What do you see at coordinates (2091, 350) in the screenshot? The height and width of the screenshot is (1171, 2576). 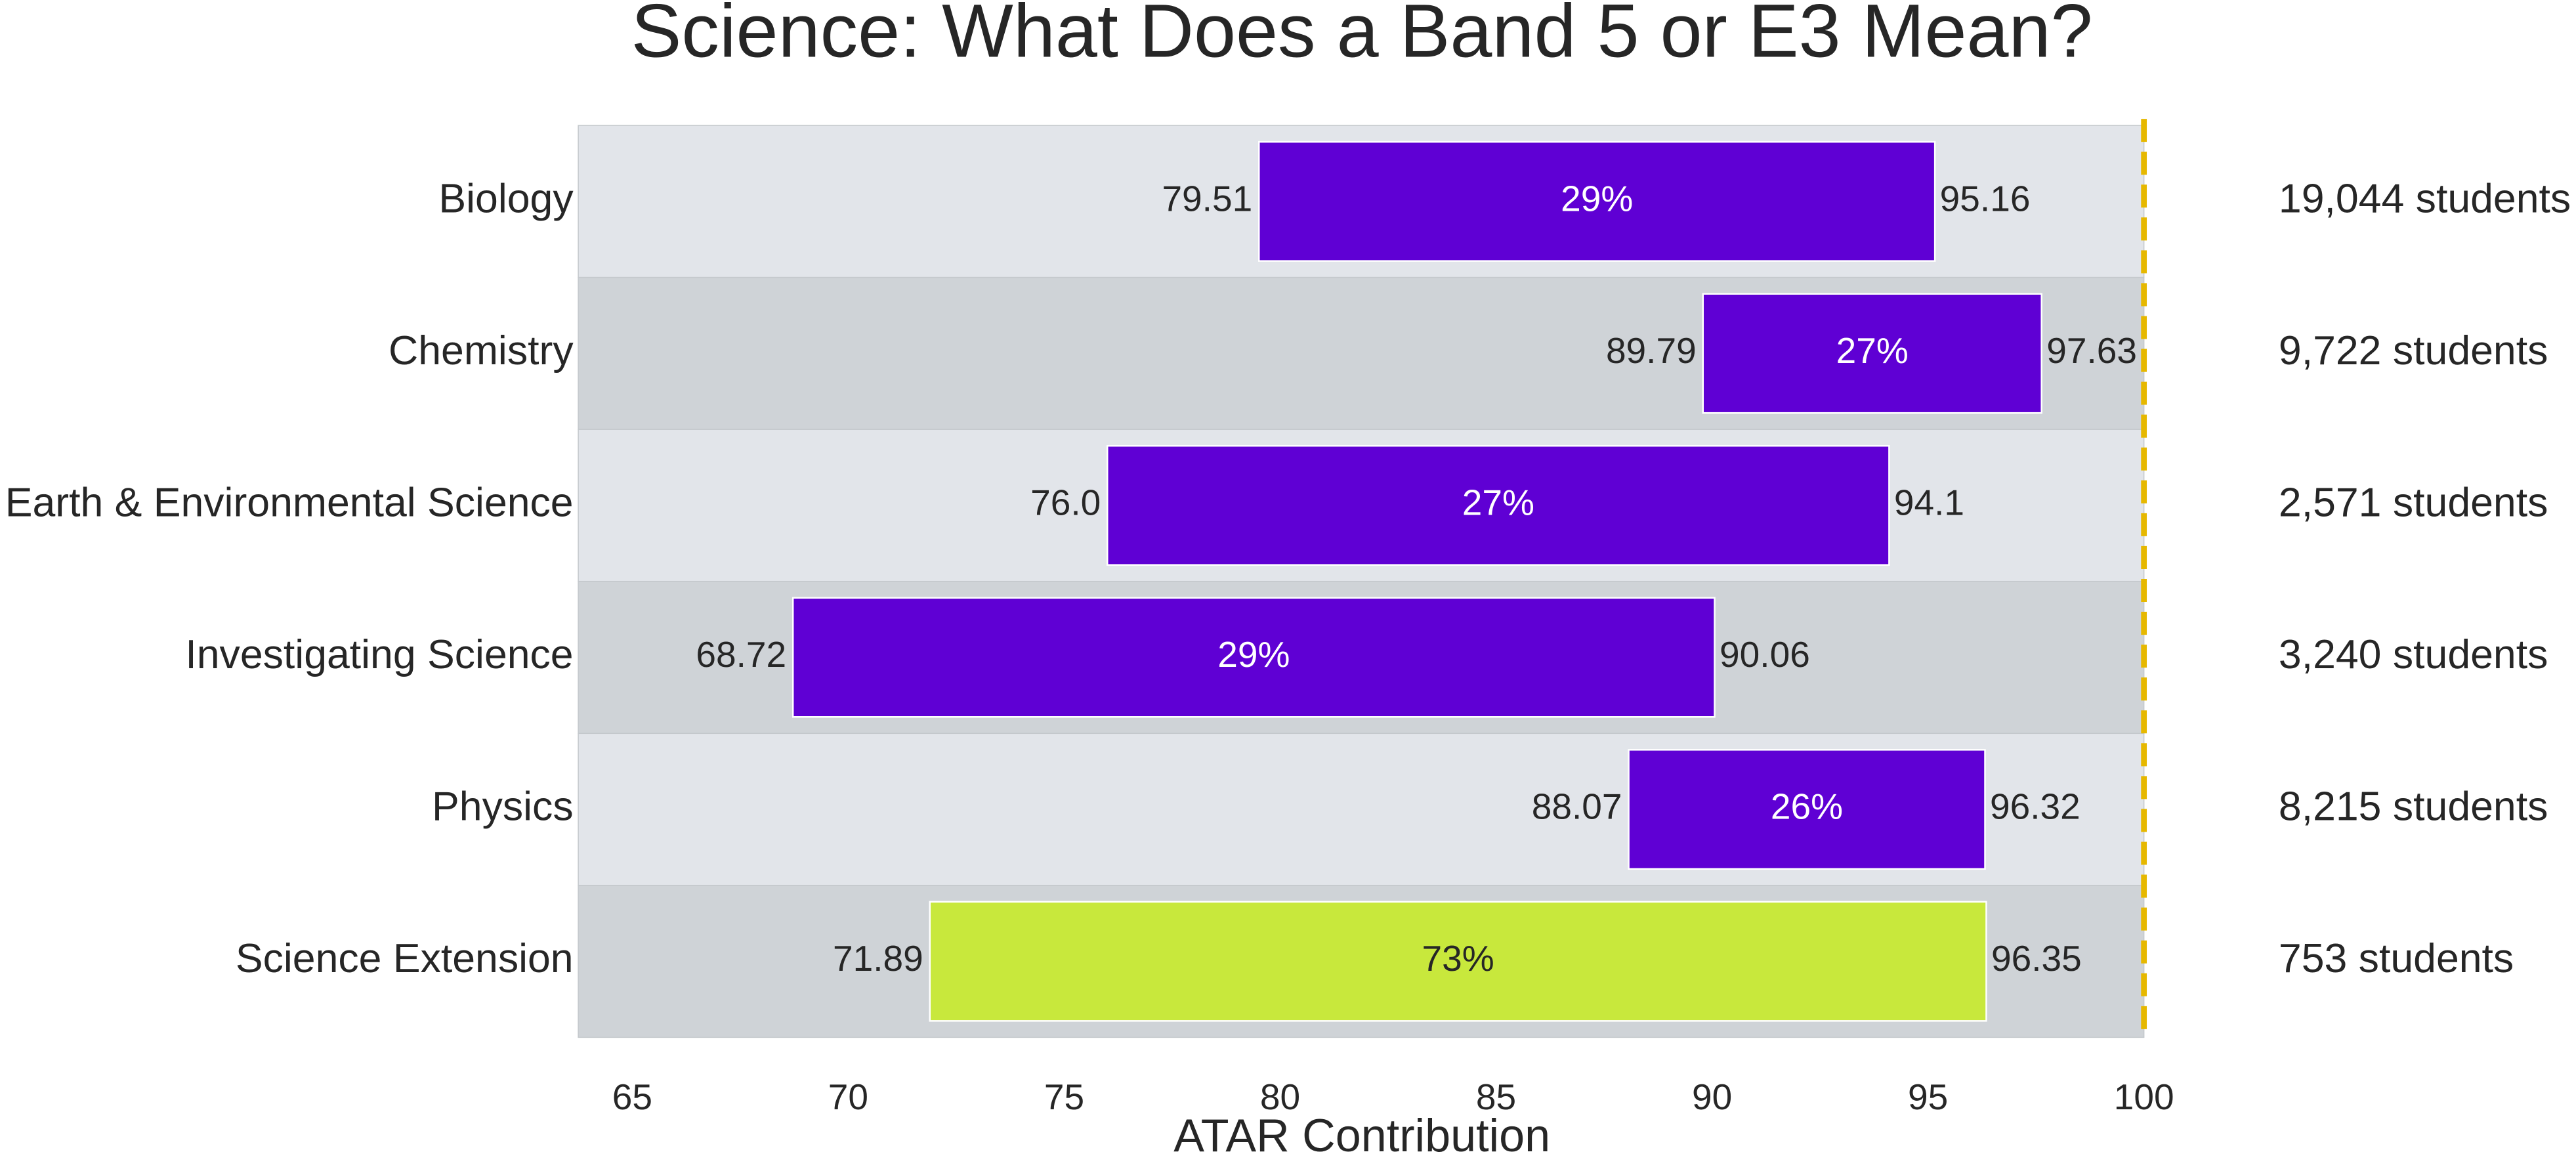 I see `high-label: 97.63` at bounding box center [2091, 350].